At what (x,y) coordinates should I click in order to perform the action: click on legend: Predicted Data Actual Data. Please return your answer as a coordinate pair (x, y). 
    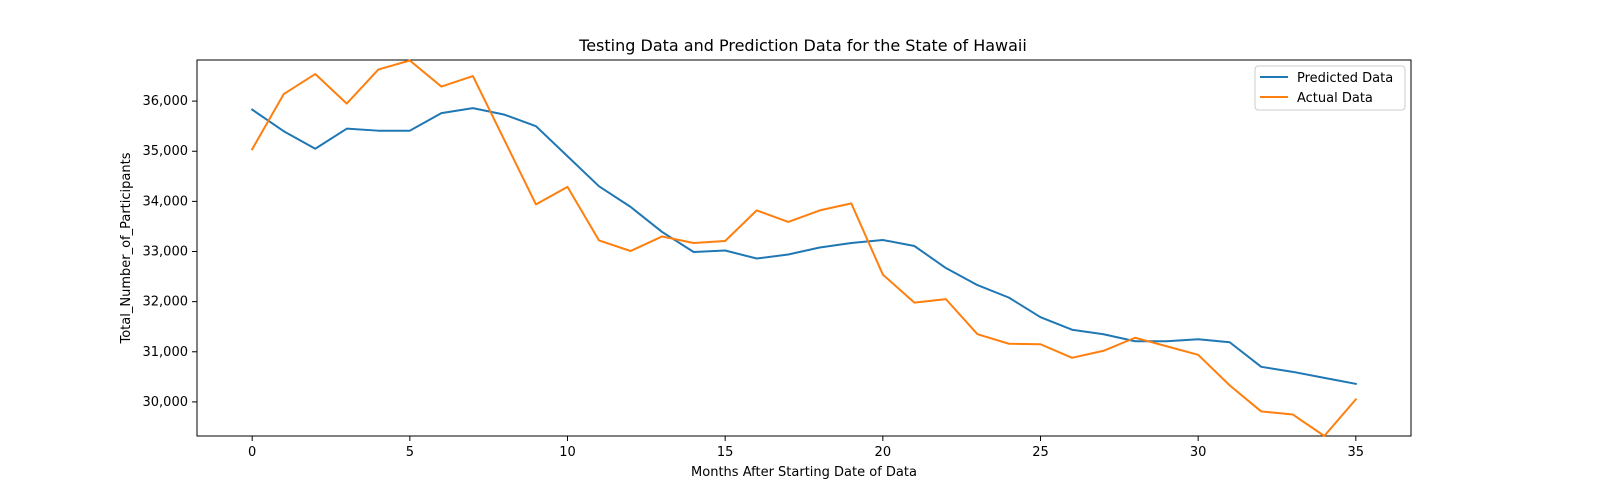
    Looking at the image, I should click on (1330, 88).